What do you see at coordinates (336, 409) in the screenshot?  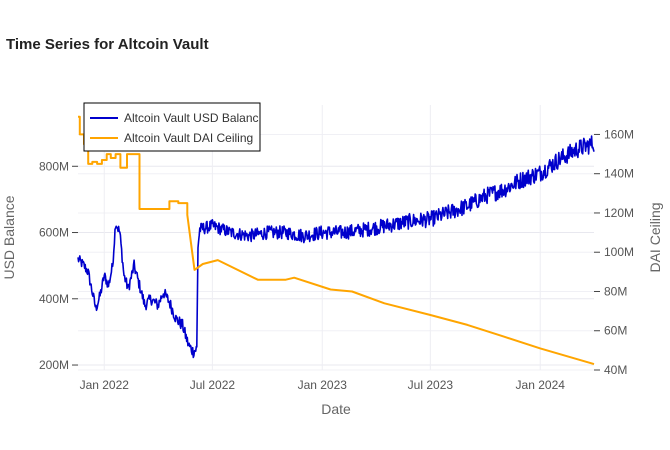 I see `x-axis-label: Date` at bounding box center [336, 409].